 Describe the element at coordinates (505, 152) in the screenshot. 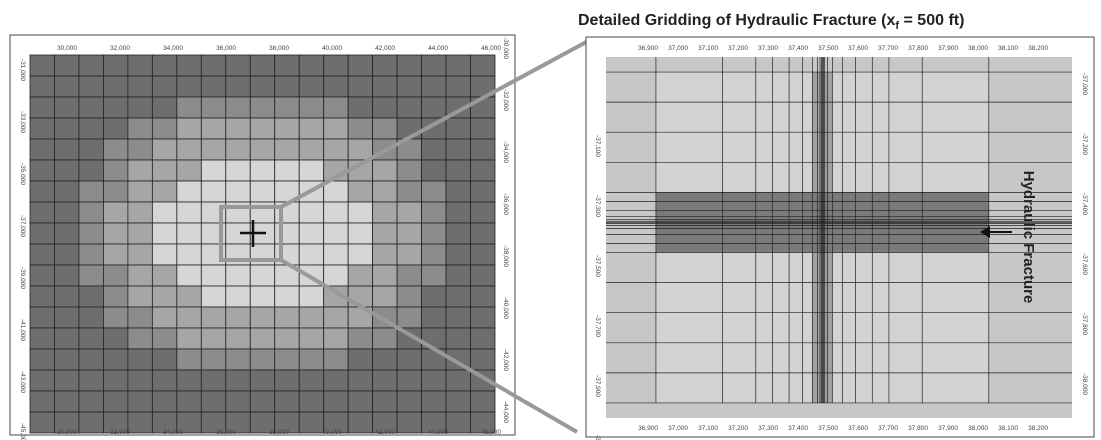

I see `y-tick-label-right: -34,000` at that location.